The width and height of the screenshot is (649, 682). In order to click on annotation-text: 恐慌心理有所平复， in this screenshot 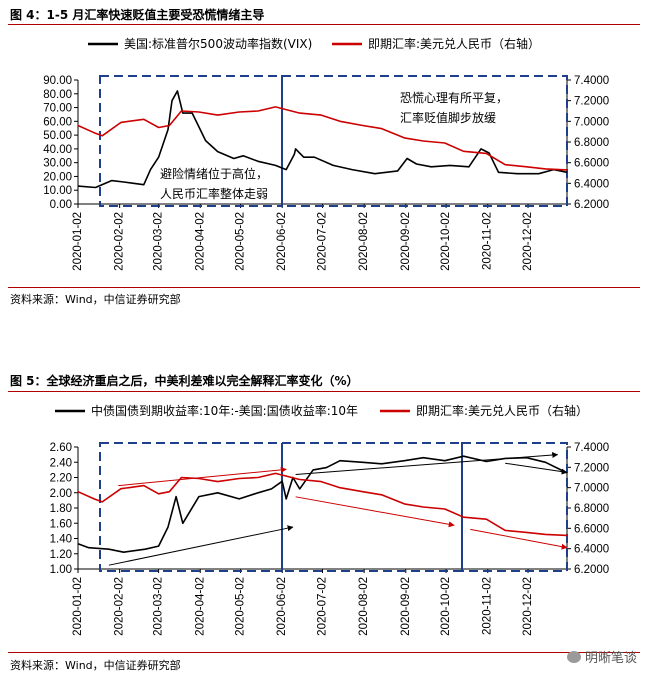, I will do `click(454, 98)`.